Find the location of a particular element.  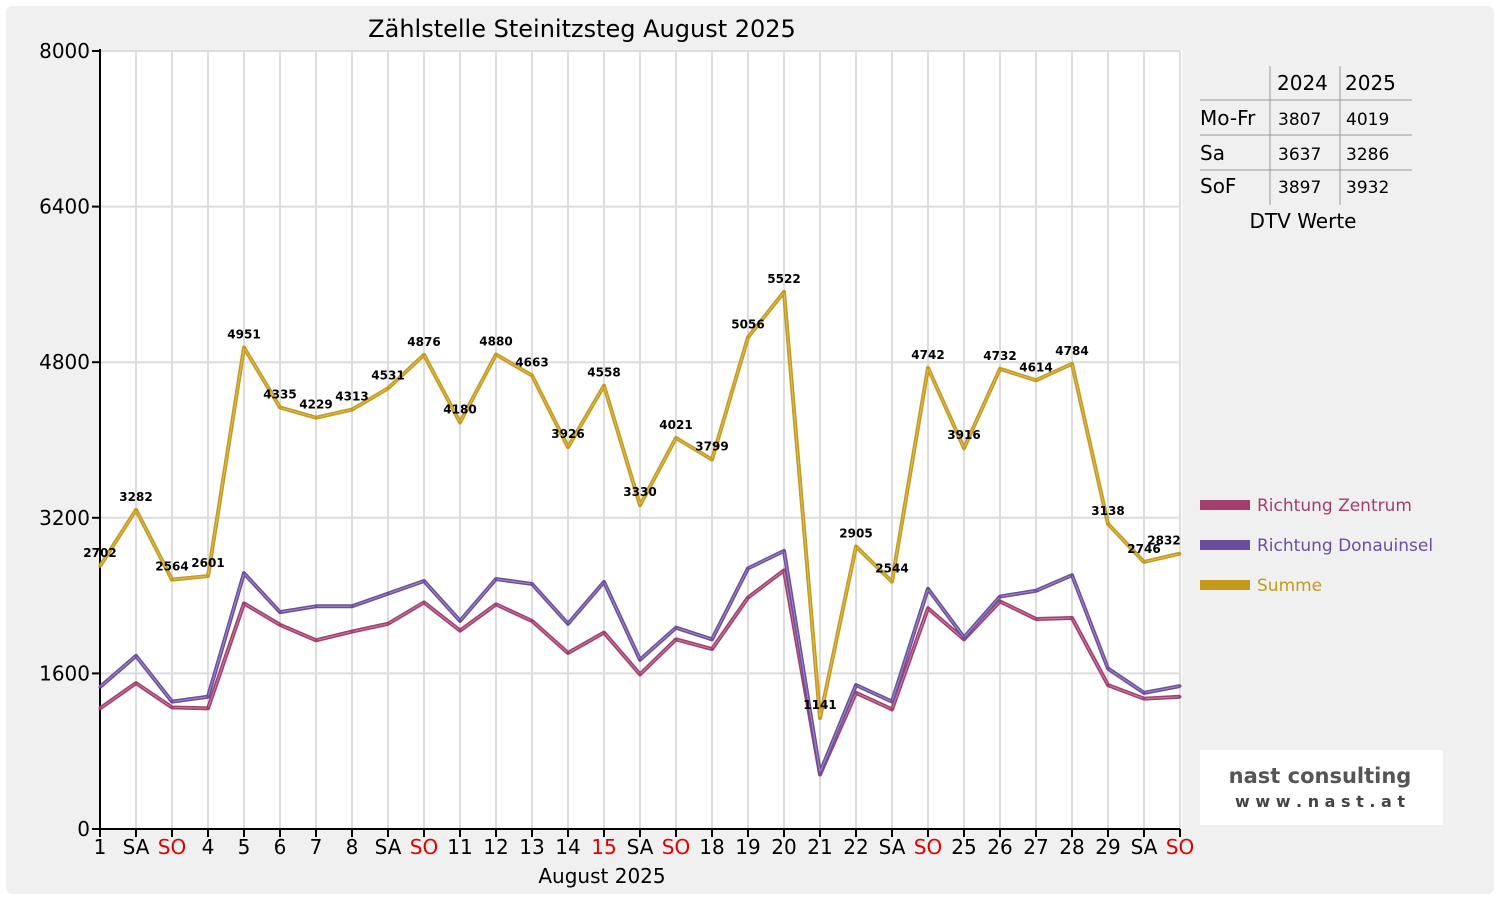

logo-url: w w w . n a s t . a t is located at coordinates (1320, 801).